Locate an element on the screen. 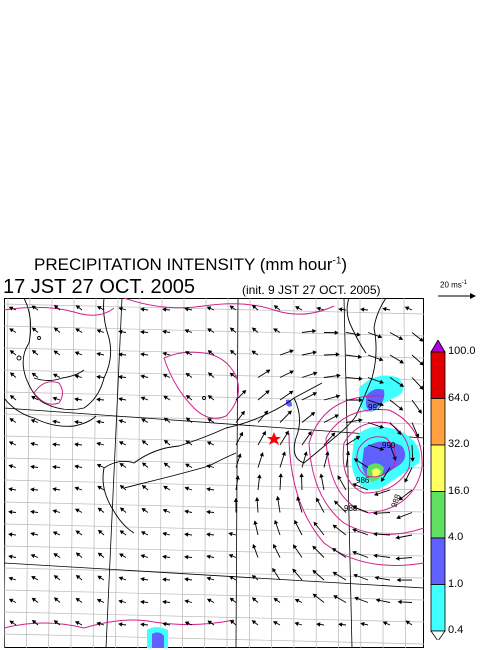 This screenshot has height=650, width=500. valid-time: 17 JST 27 OCT. 2005 is located at coordinates (99, 287).